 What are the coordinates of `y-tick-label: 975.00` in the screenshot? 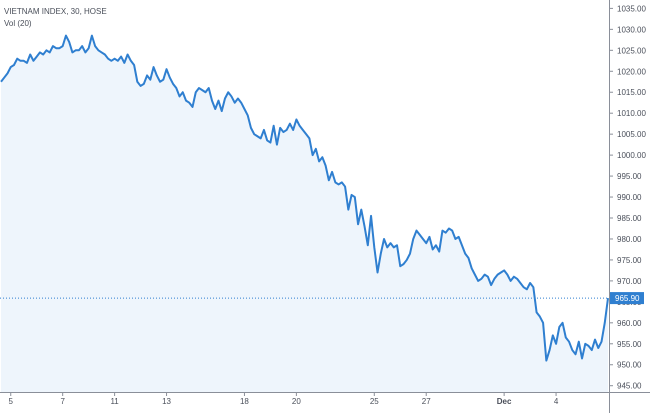 It's located at (629, 260).